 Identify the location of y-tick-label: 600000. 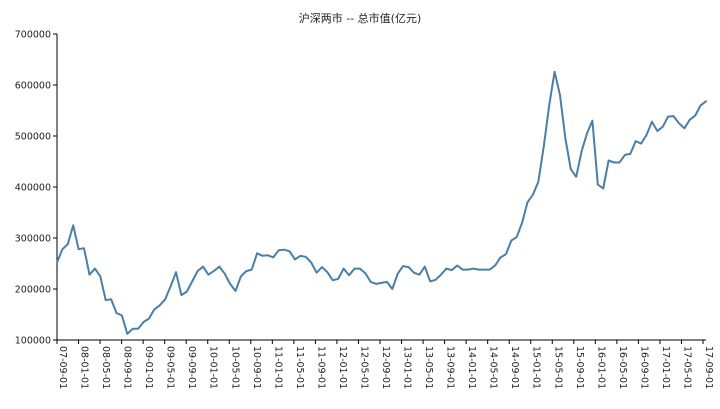
(33, 86).